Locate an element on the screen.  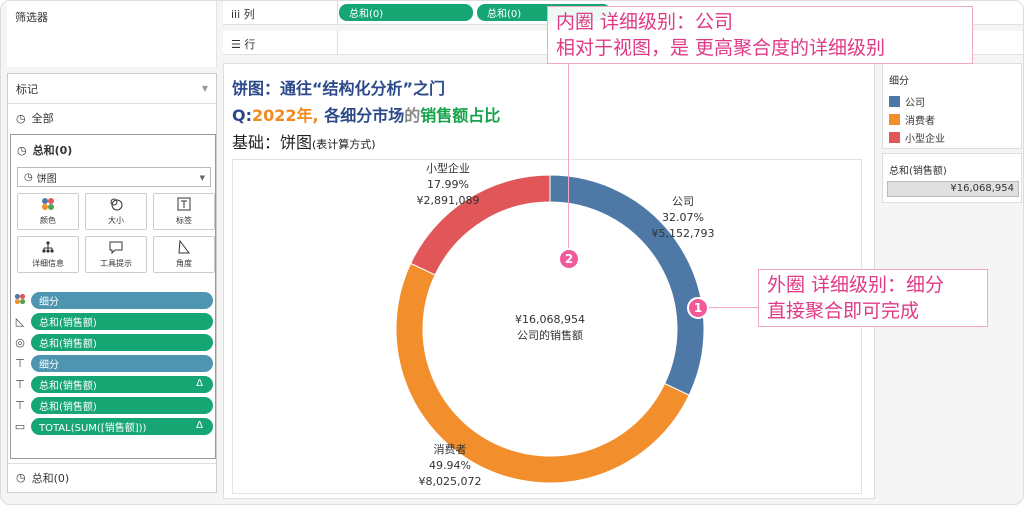
marks-header: 标记 ▼ is located at coordinates (112, 89).